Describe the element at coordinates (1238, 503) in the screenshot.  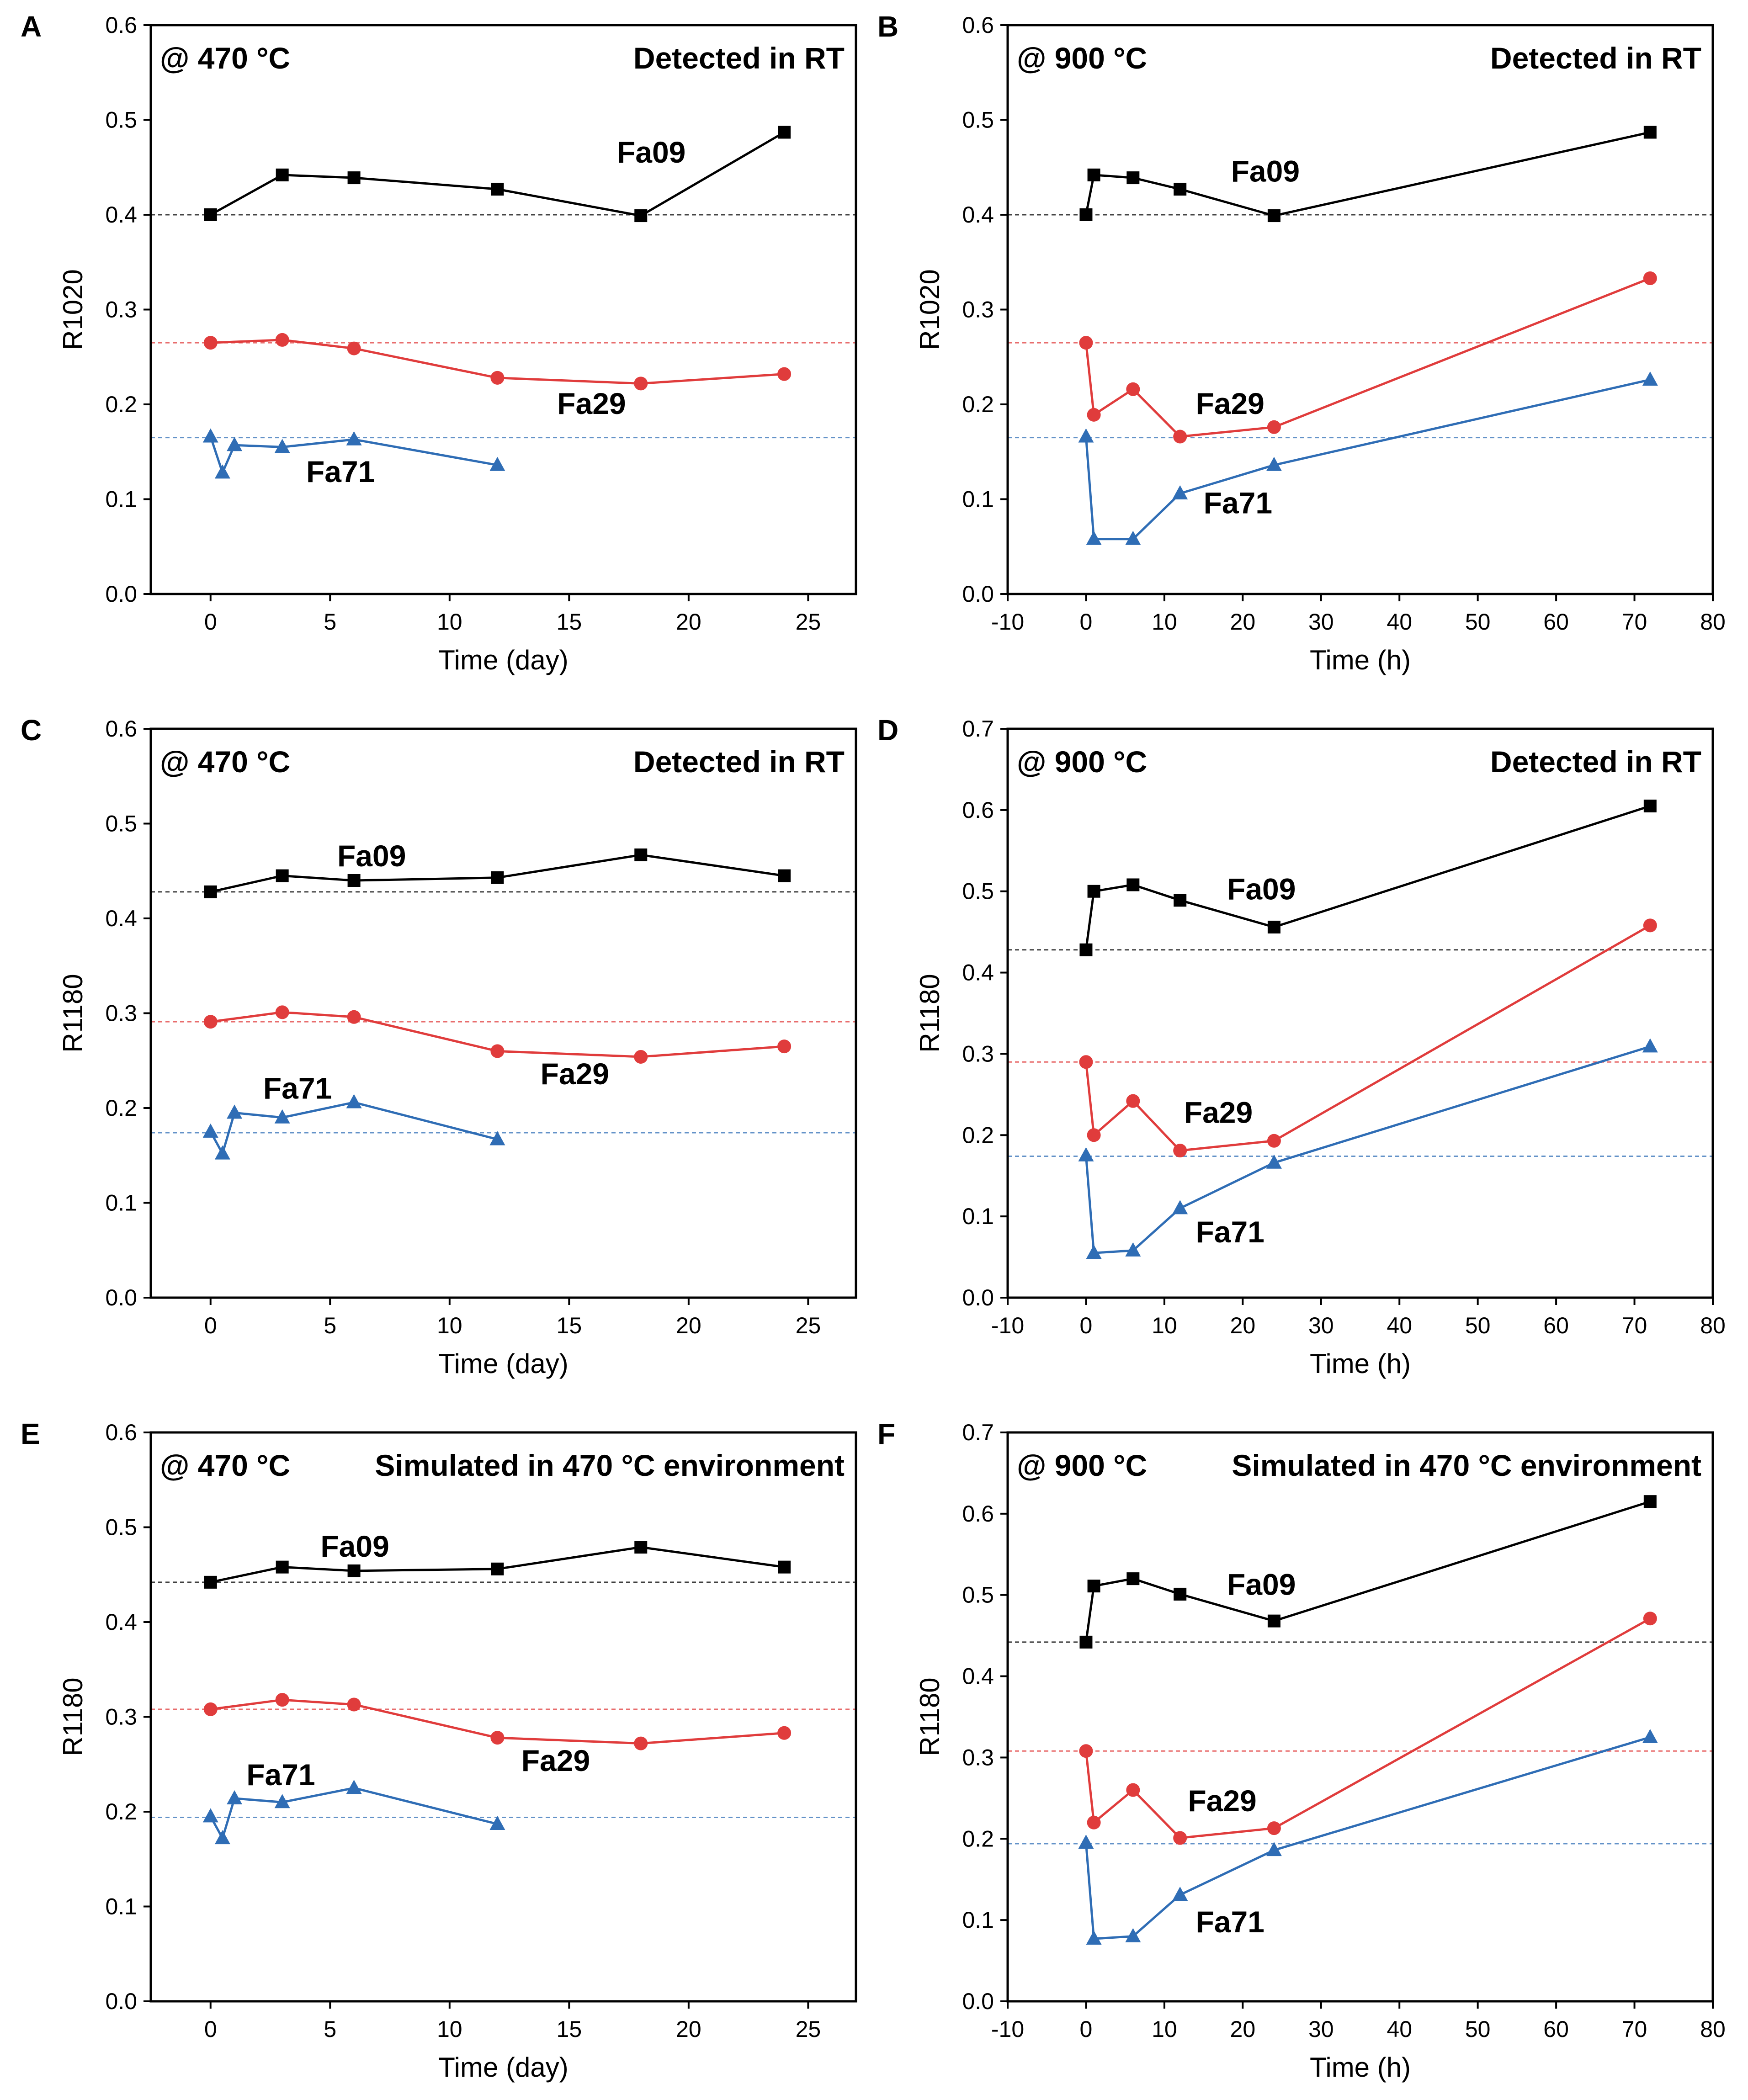
I see `series-label-fa71: Fa71` at that location.